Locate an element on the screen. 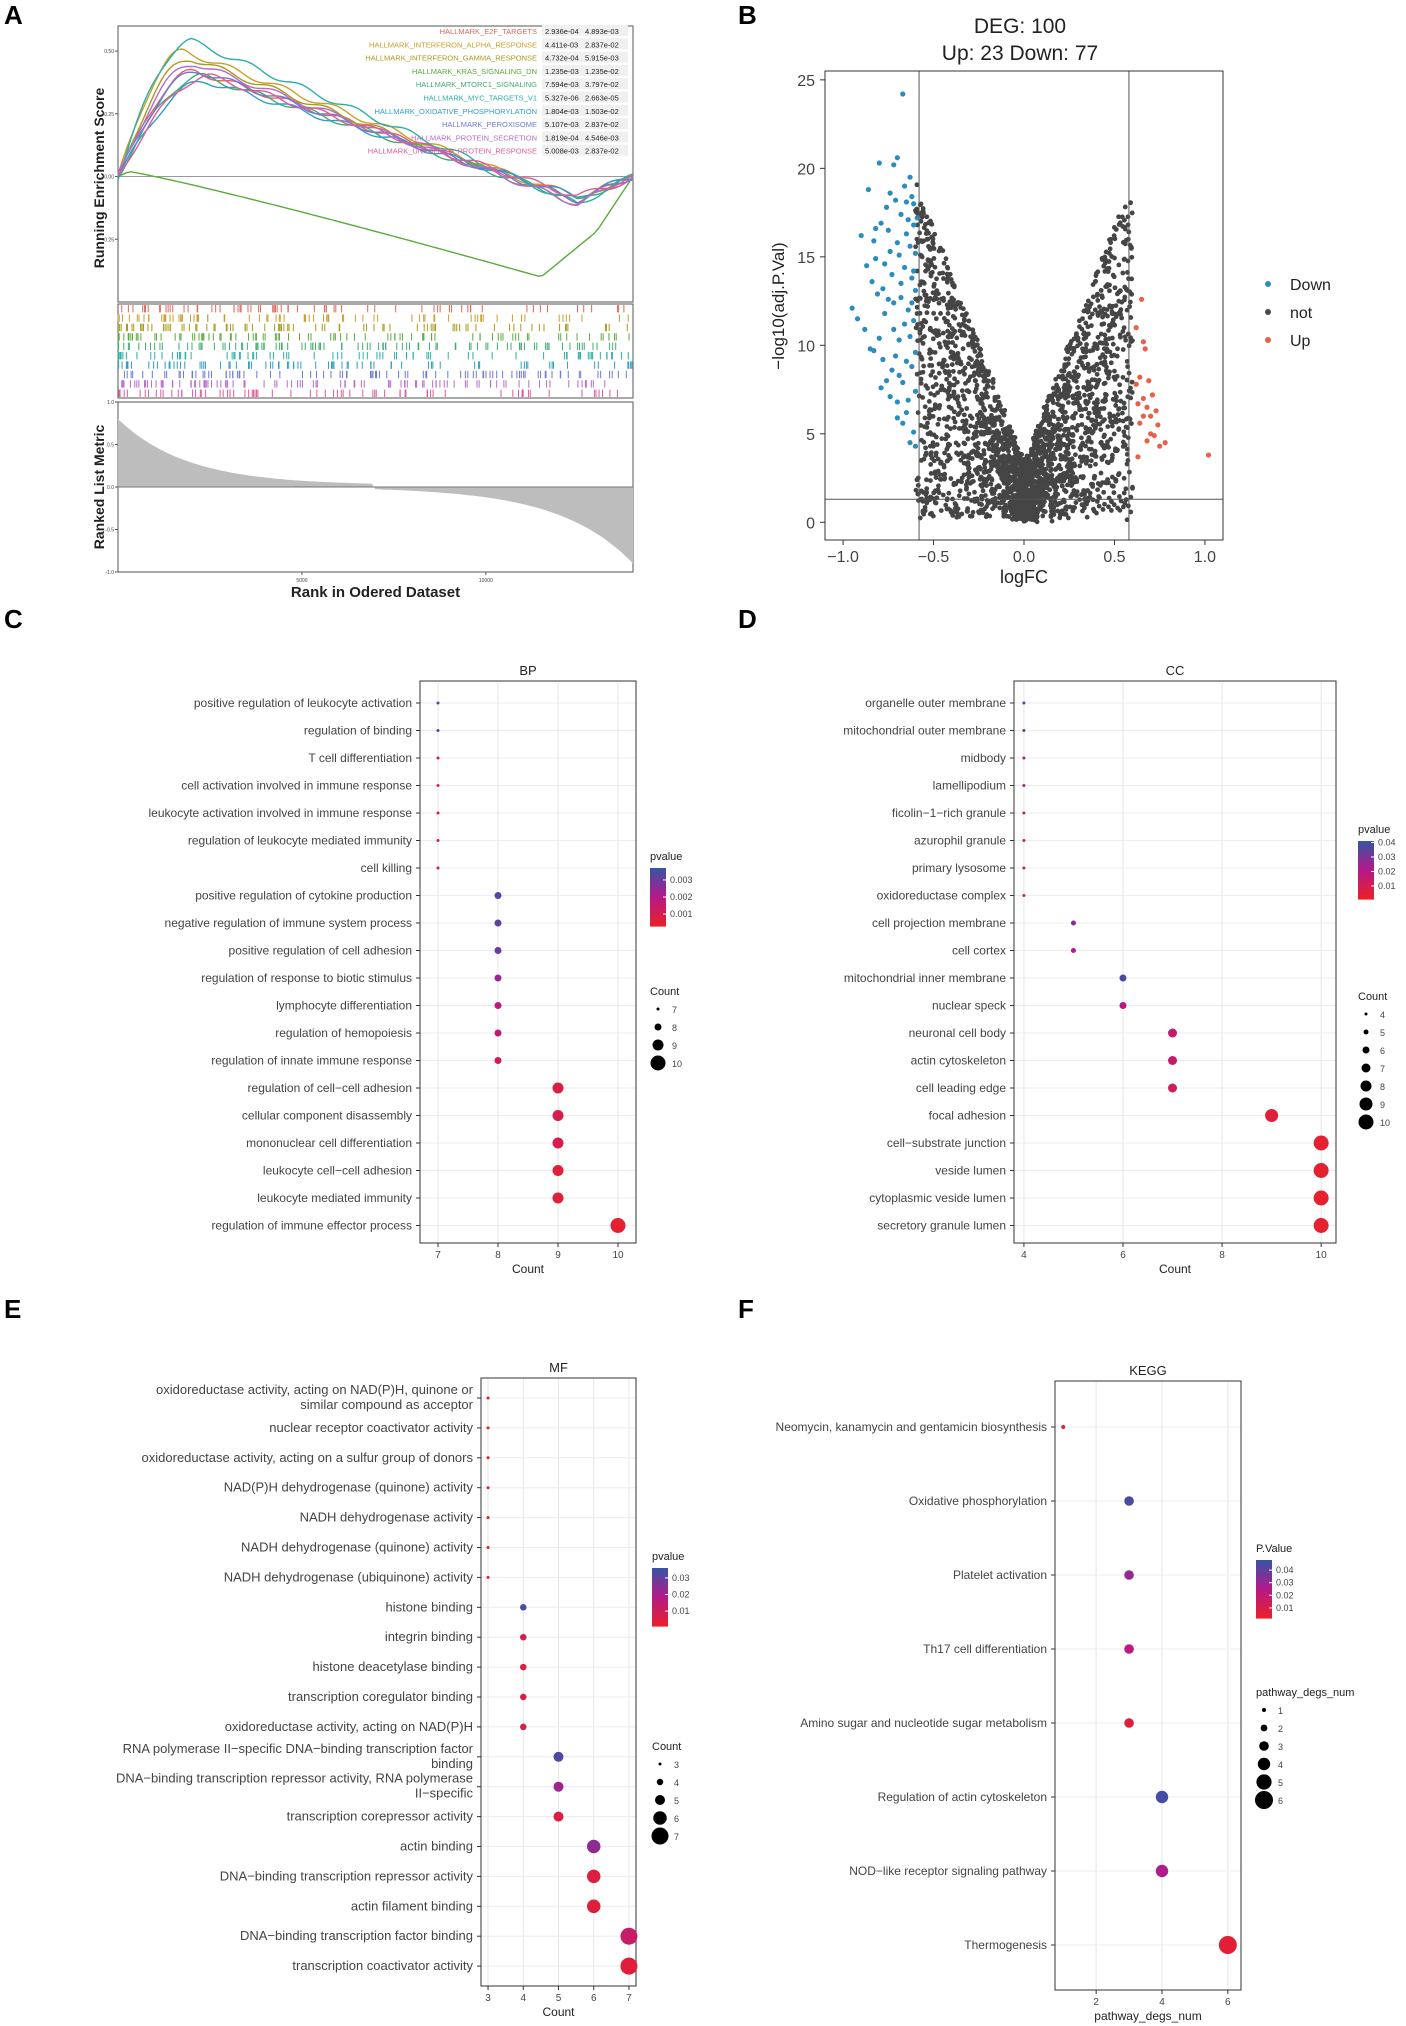 The width and height of the screenshot is (1406, 2026). x-axis-label: logFC is located at coordinates (1024, 577).